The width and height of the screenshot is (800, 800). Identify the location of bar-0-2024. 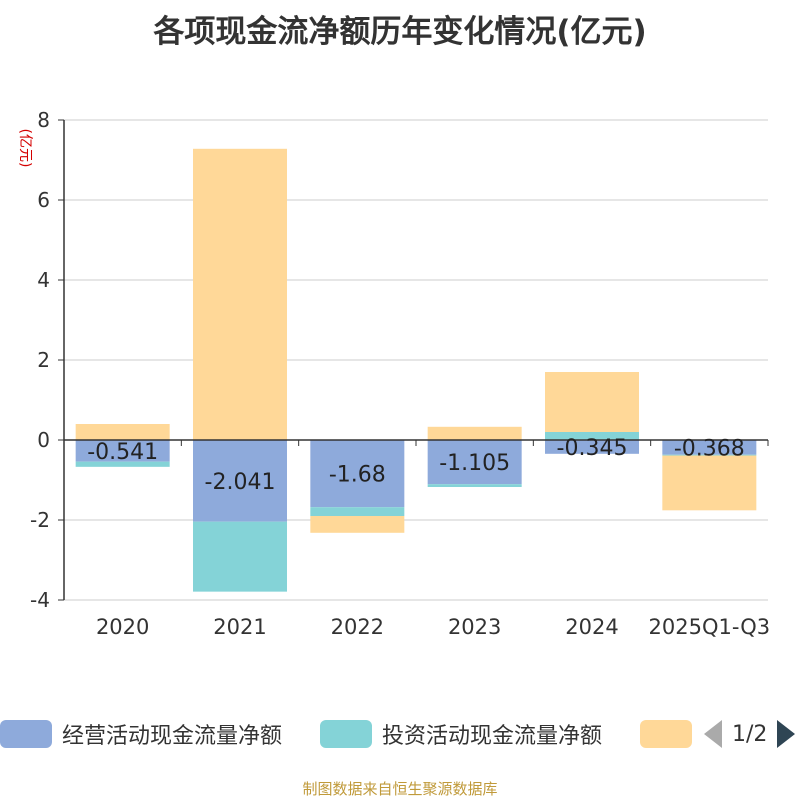
(592, 447).